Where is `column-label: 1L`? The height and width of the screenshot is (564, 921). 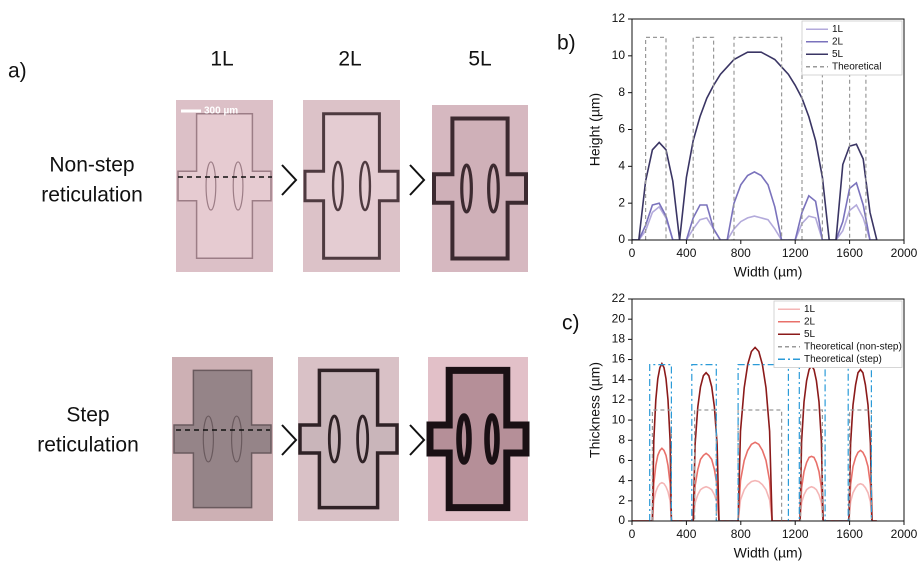 column-label: 1L is located at coordinates (221, 59).